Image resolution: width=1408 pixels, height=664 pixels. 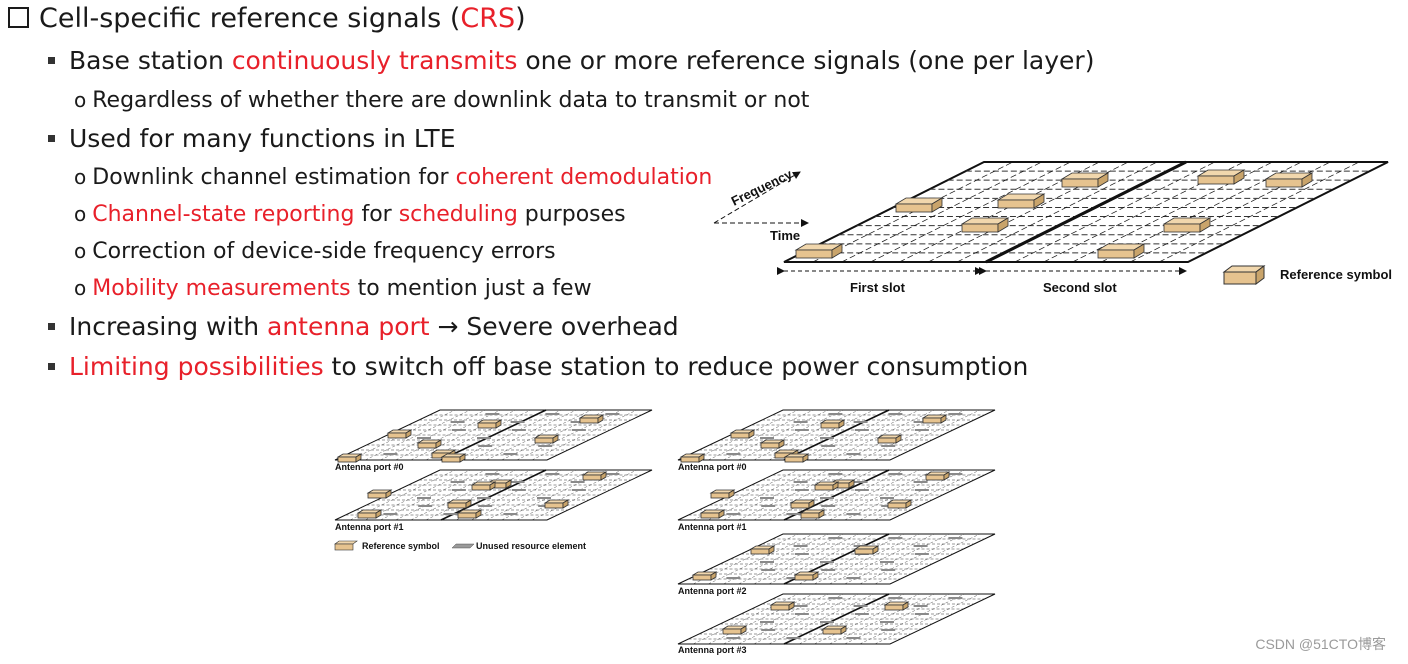 What do you see at coordinates (493, 465) in the screenshot?
I see `port-grids` at bounding box center [493, 465].